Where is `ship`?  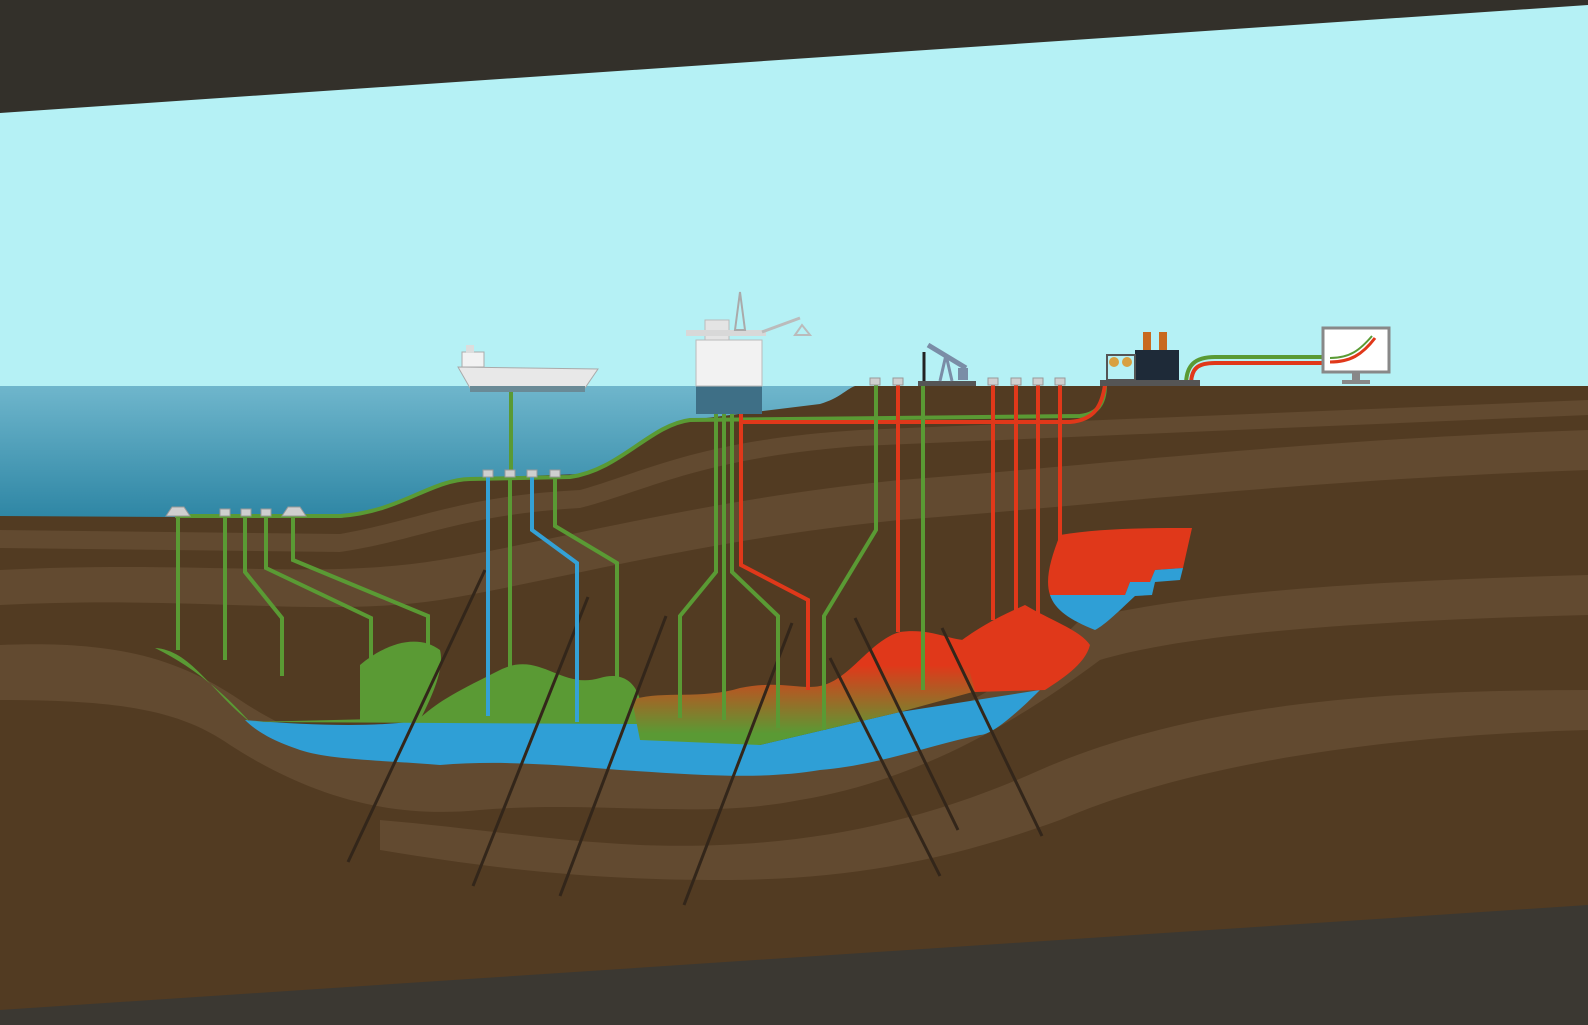
ship is located at coordinates (528, 368).